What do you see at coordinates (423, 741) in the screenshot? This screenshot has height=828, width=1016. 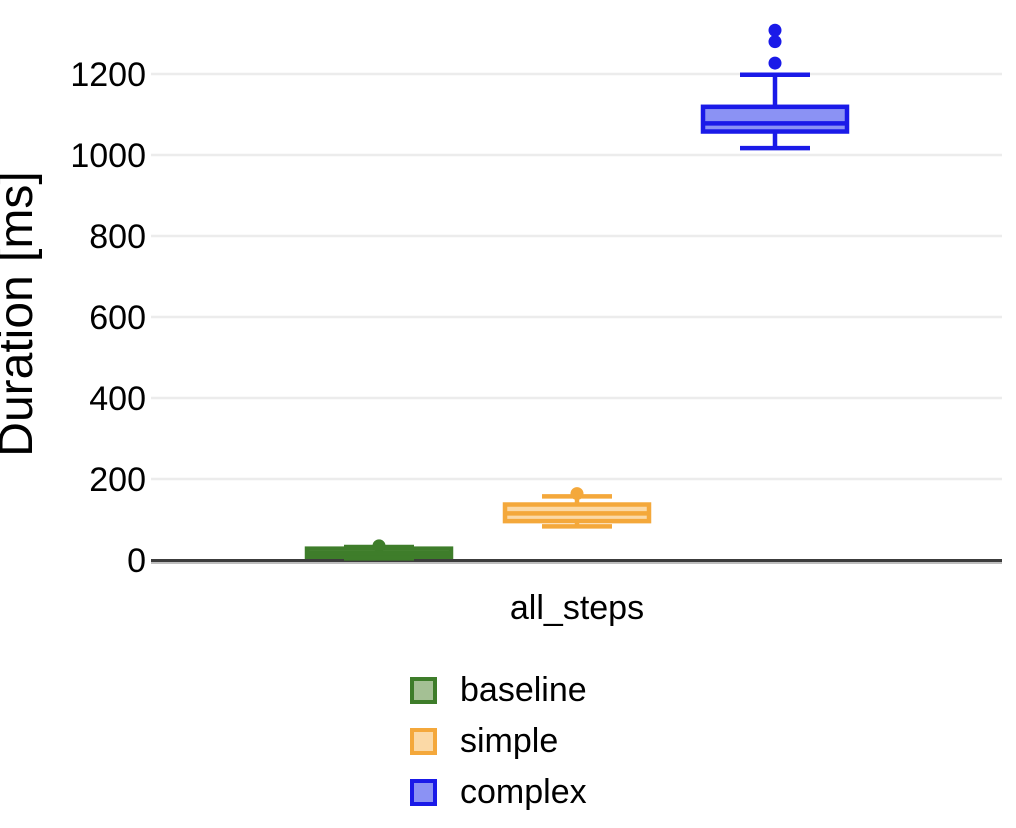 I see `legend-swatch-simple` at bounding box center [423, 741].